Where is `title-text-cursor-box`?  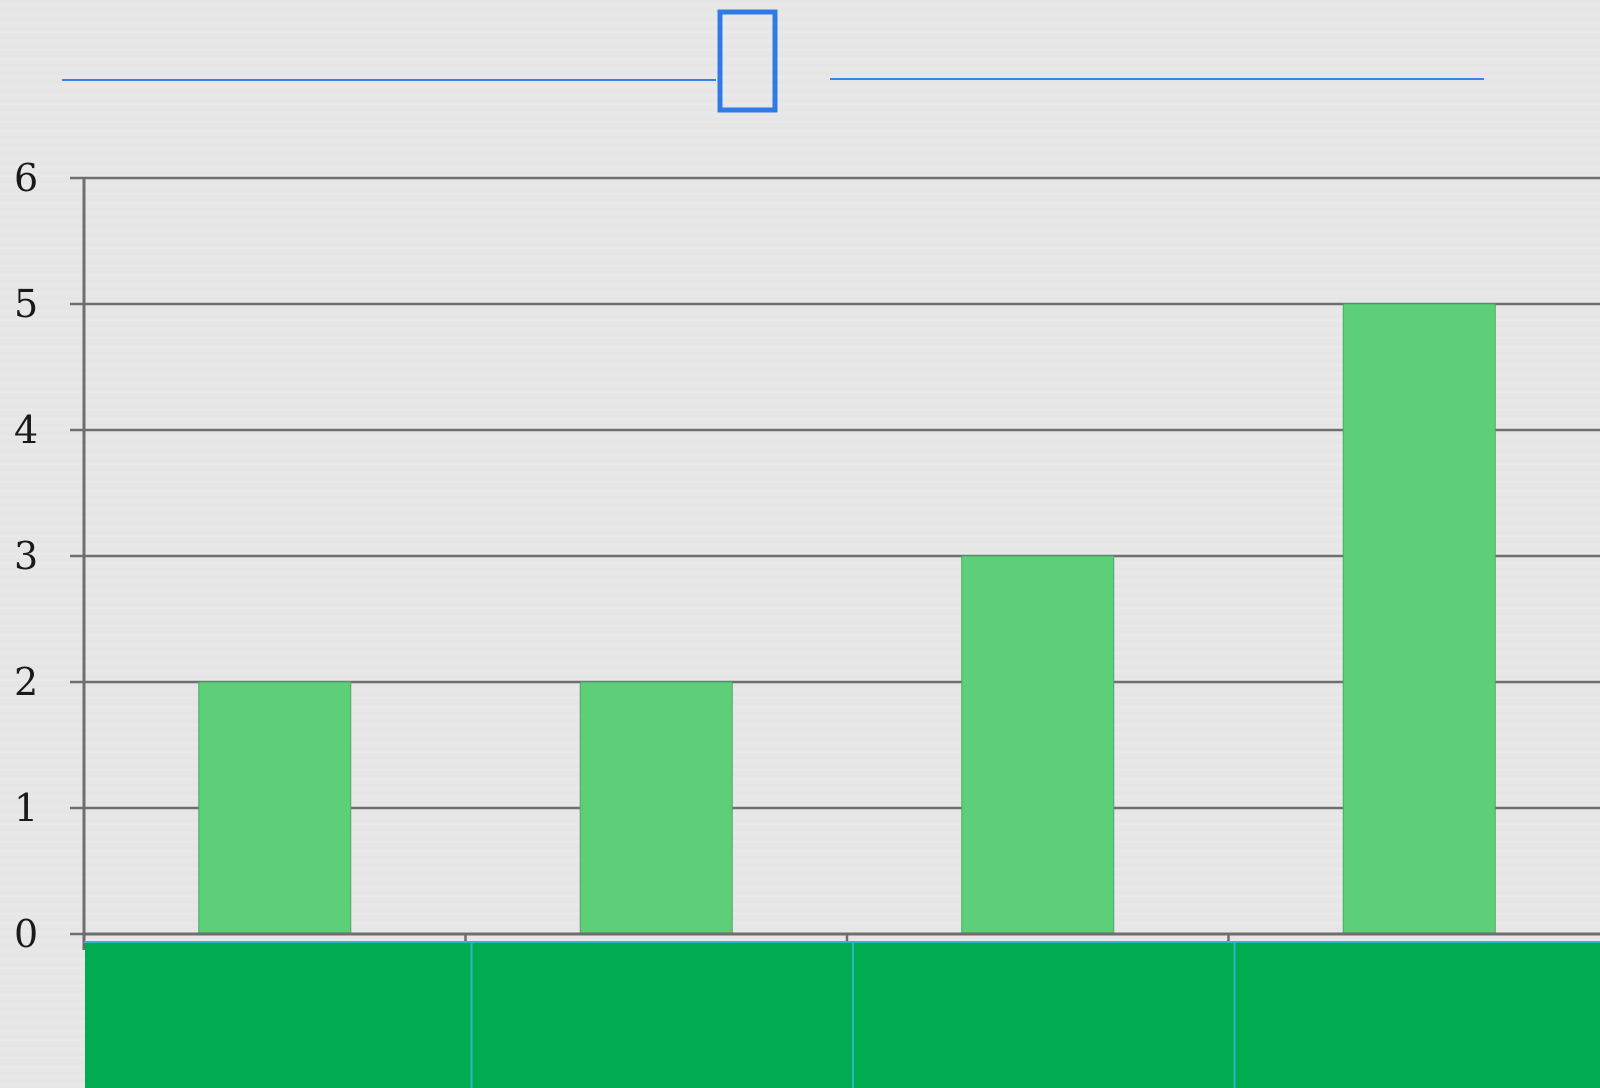 title-text-cursor-box is located at coordinates (747, 61).